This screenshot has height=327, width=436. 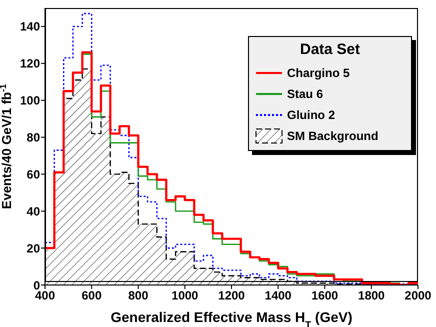 What do you see at coordinates (92, 295) in the screenshot?
I see `x-tick-label: 600` at bounding box center [92, 295].